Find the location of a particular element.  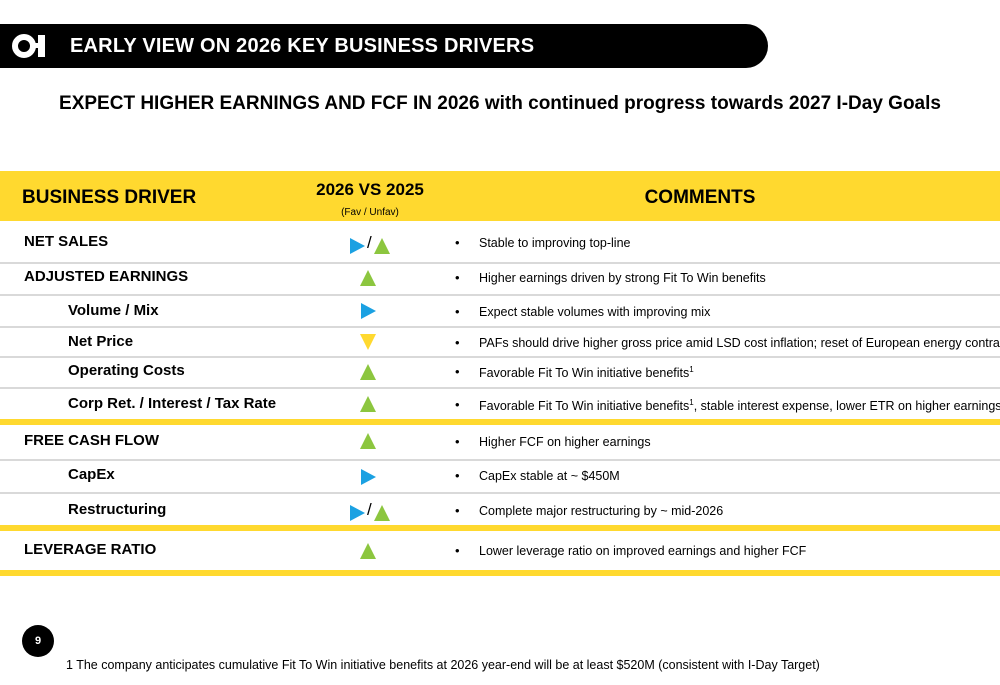

table-header-band is located at coordinates (500, 196).